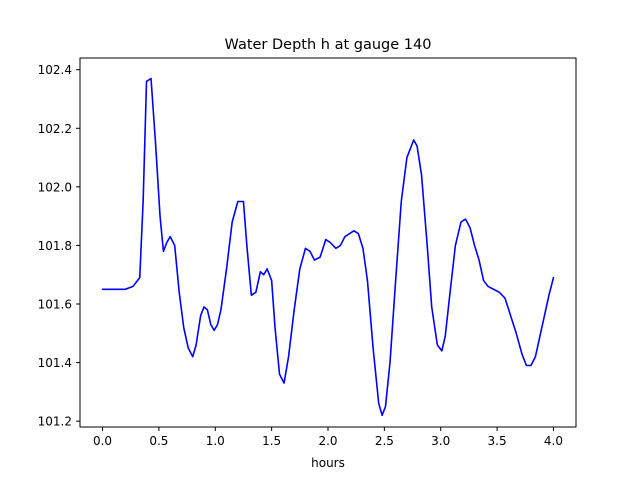 The width and height of the screenshot is (640, 480). Describe the element at coordinates (55, 305) in the screenshot. I see `y-tick-label: 101.6` at that location.